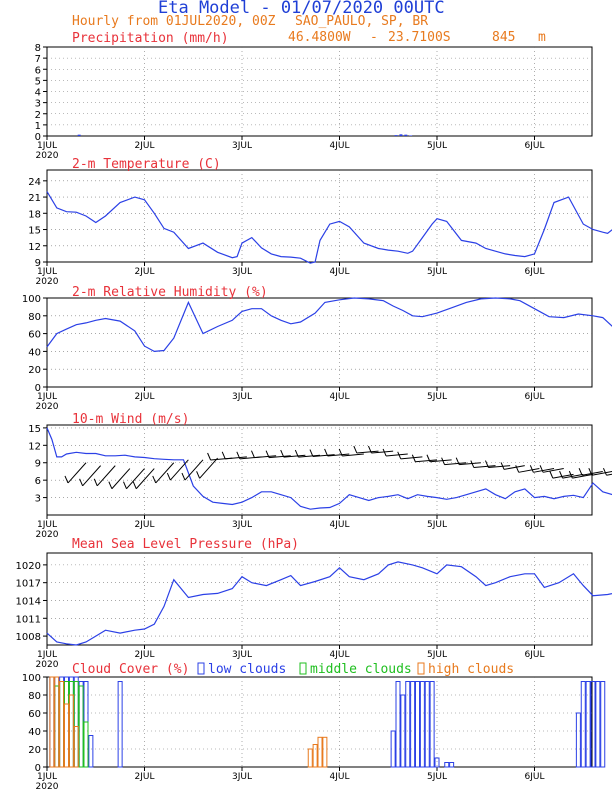 The width and height of the screenshot is (612, 792). What do you see at coordinates (38, 263) in the screenshot?
I see `y-tick-label: 9` at bounding box center [38, 263].